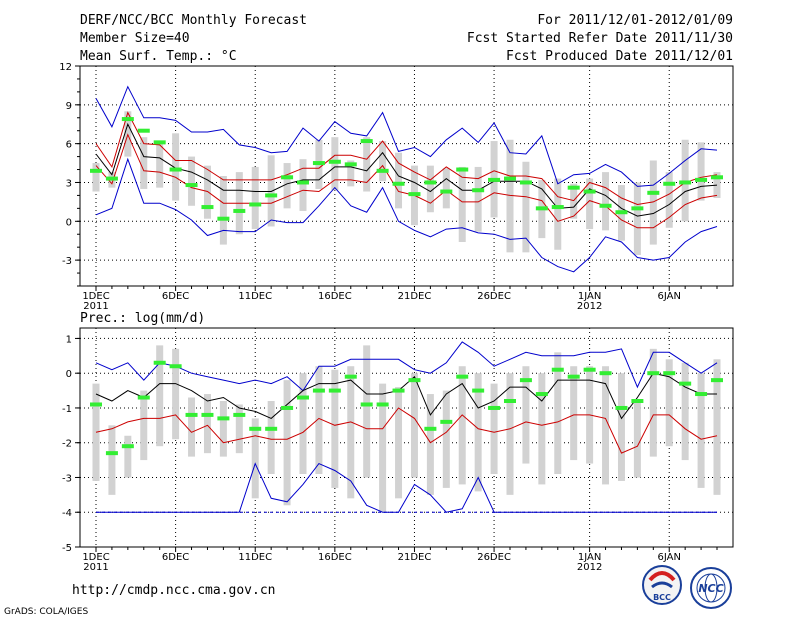  What do you see at coordinates (69, 106) in the screenshot?
I see `temp-y-tick-label: 9` at bounding box center [69, 106].